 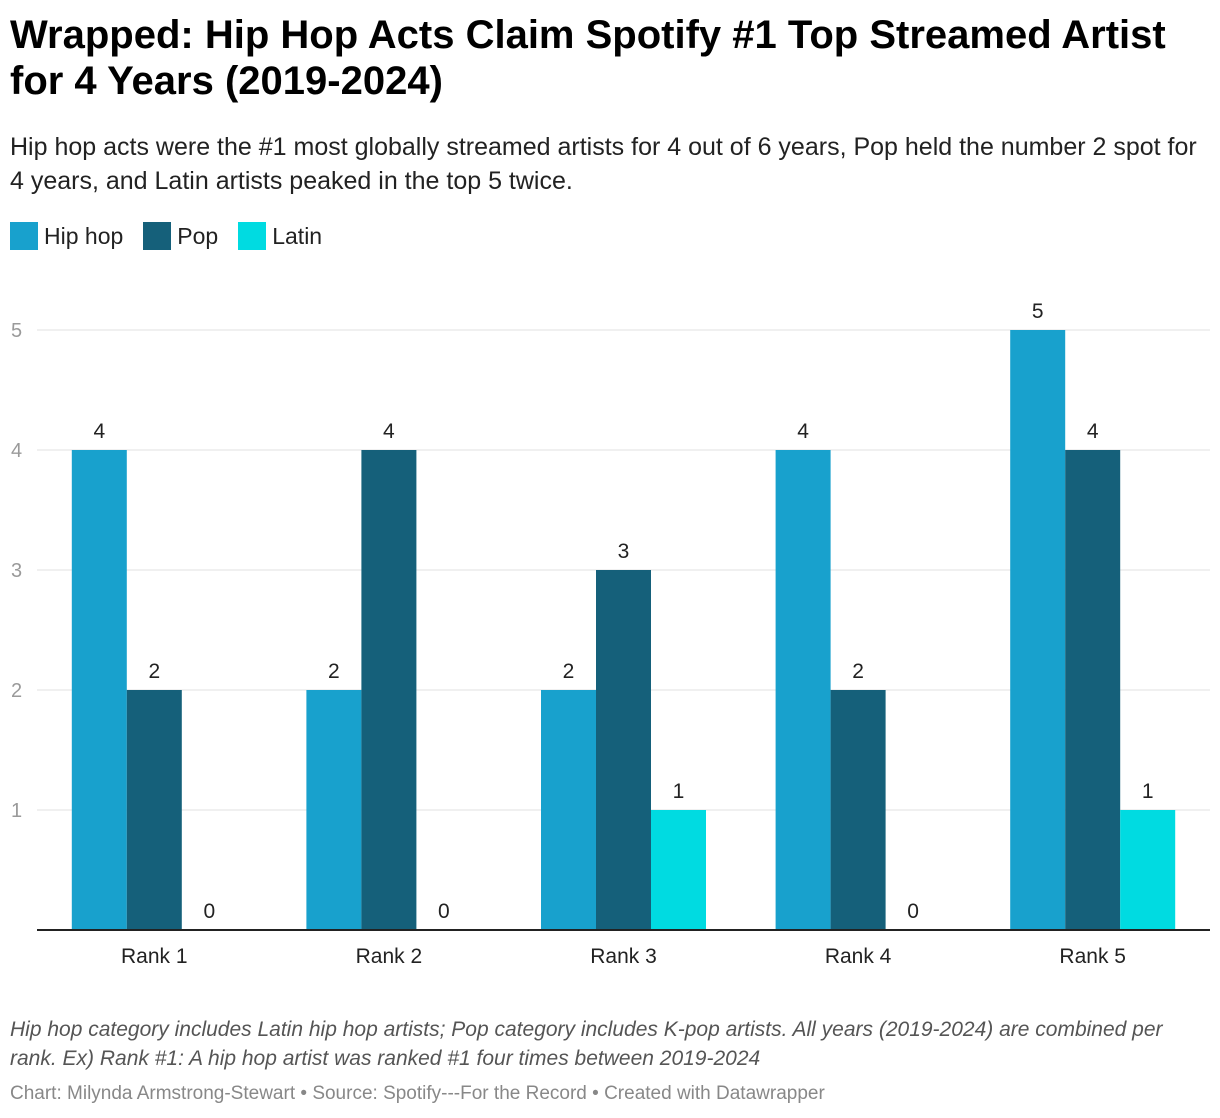 What do you see at coordinates (16, 571) in the screenshot?
I see `y-tick-label: 3` at bounding box center [16, 571].